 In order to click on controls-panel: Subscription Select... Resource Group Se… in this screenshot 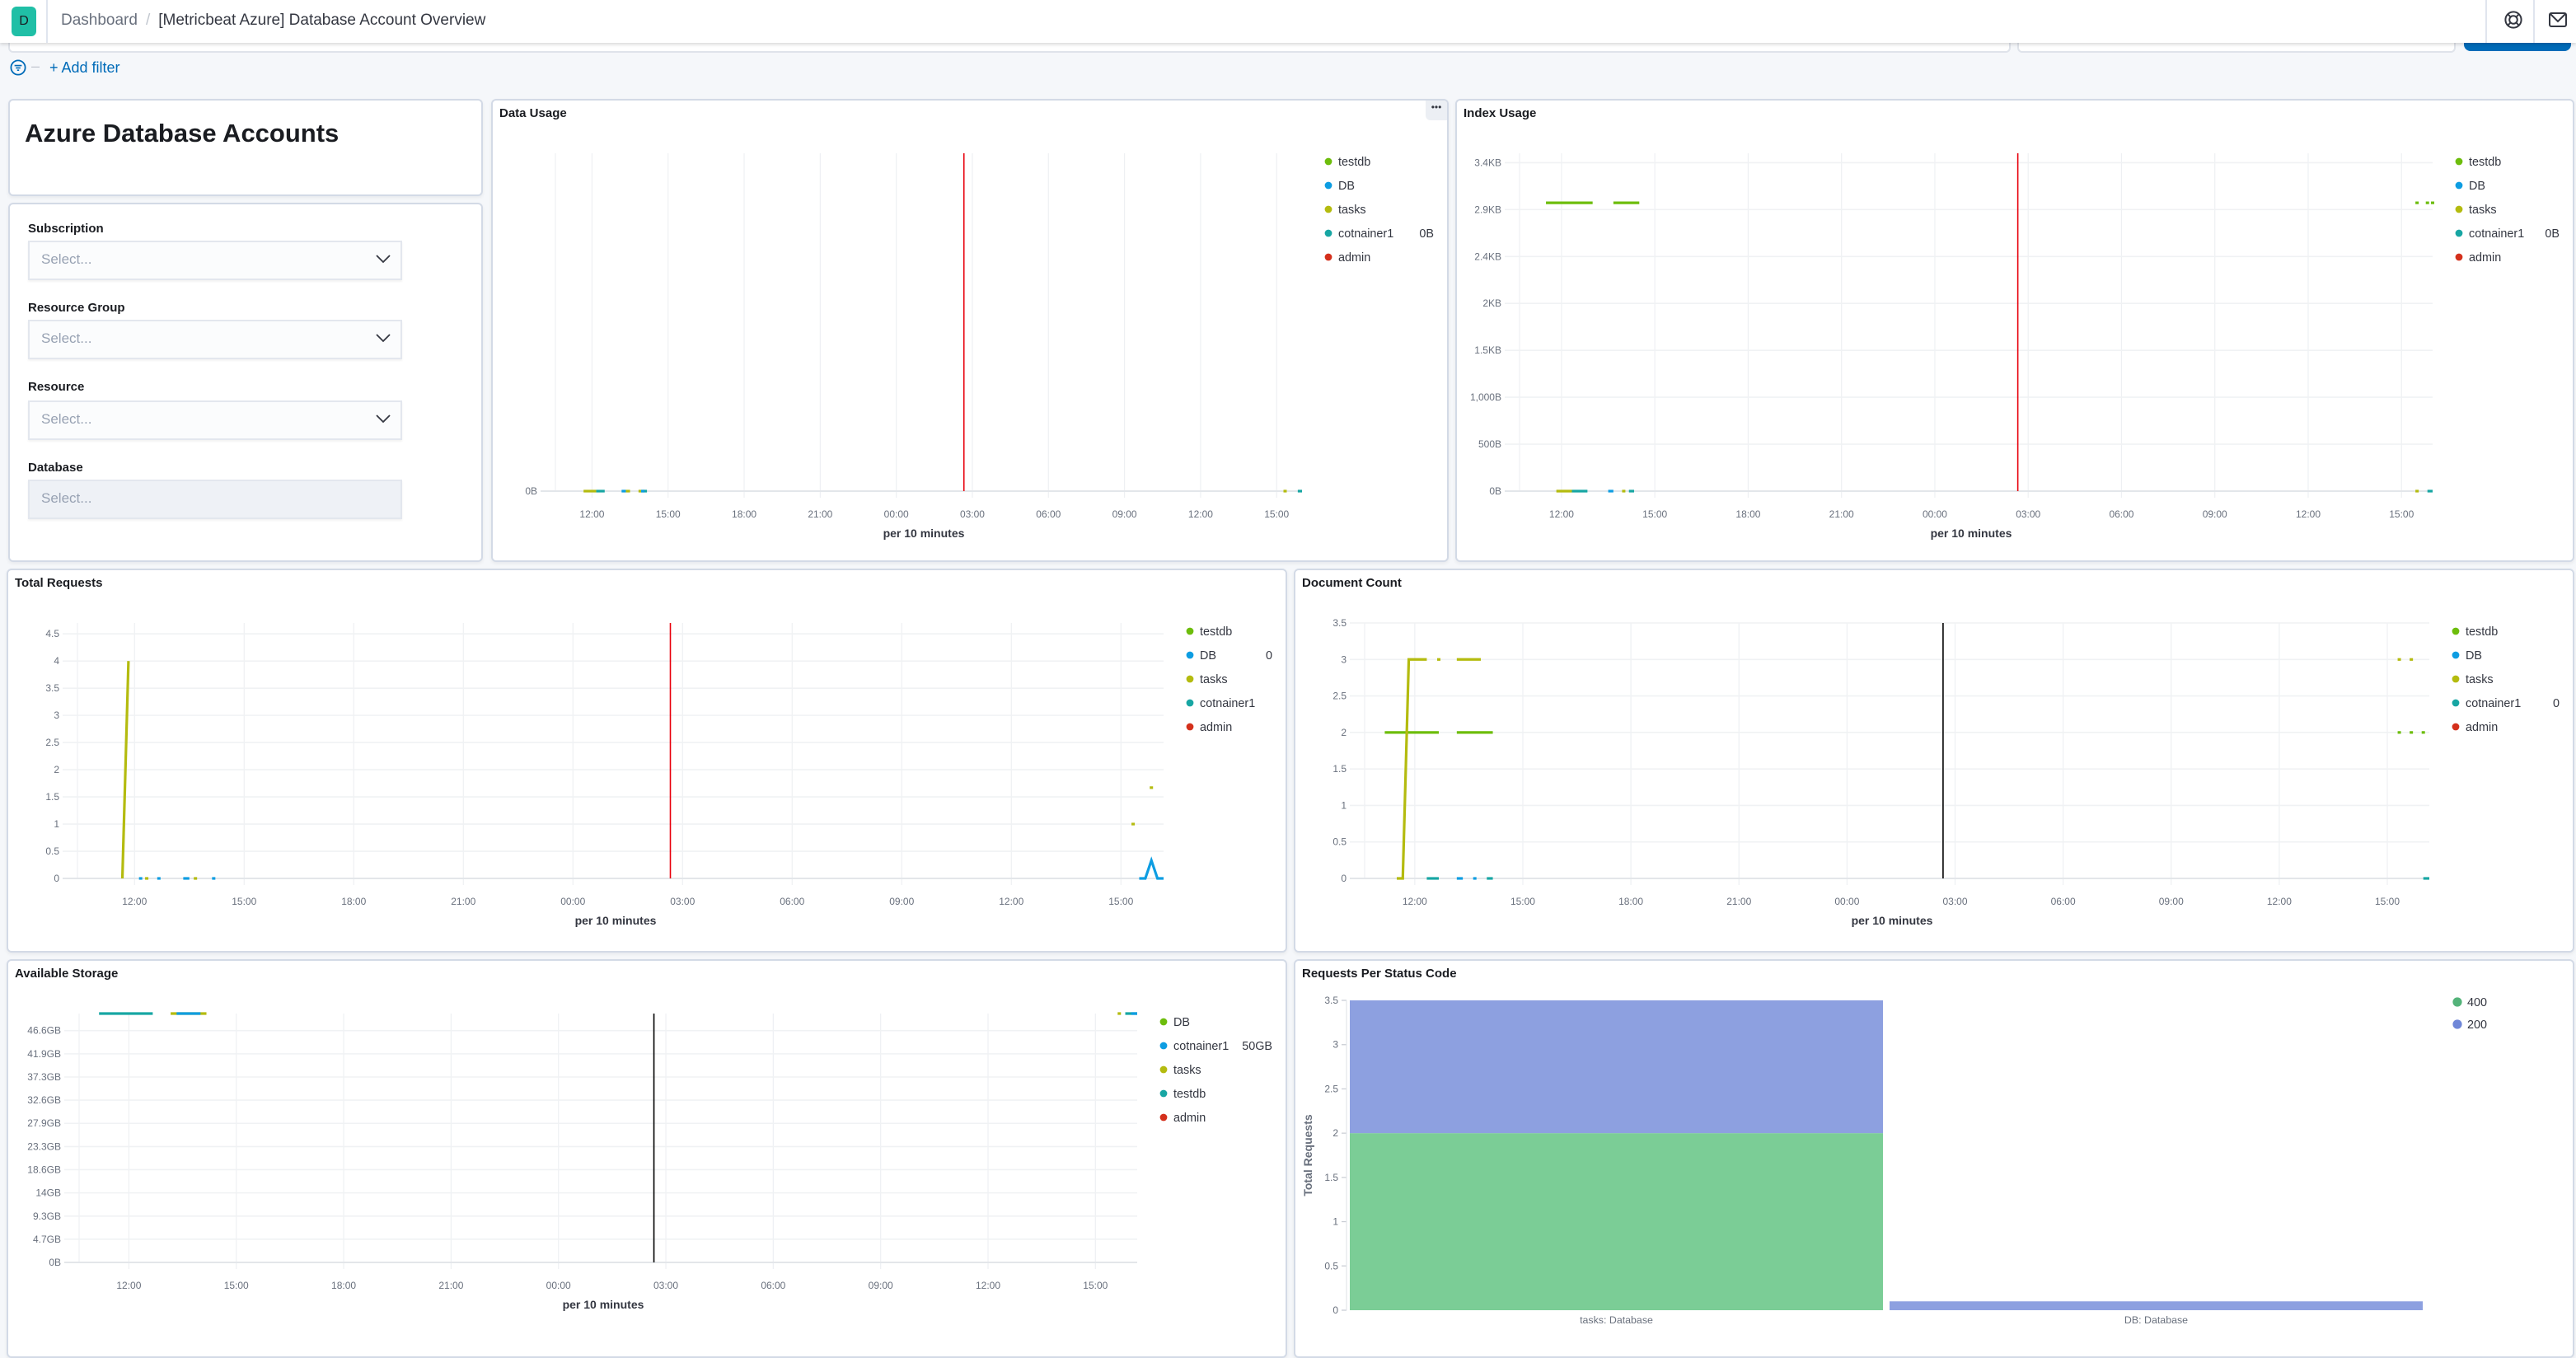, I will do `click(245, 382)`.